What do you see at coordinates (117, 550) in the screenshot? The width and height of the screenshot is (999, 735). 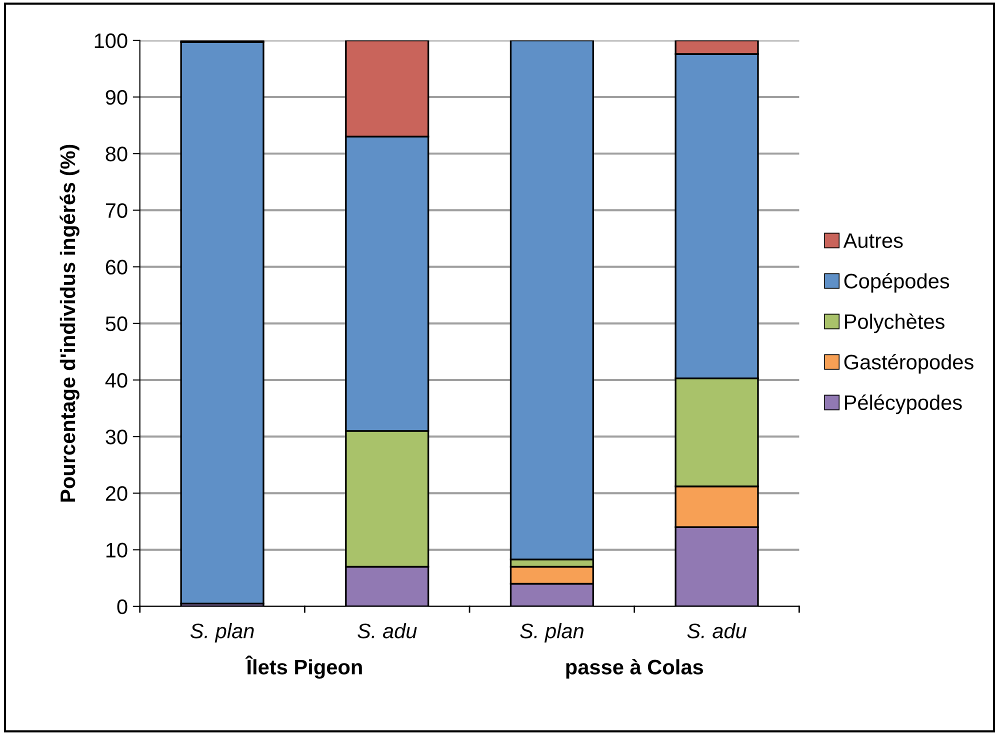 I see `y-tick-label: 10` at bounding box center [117, 550].